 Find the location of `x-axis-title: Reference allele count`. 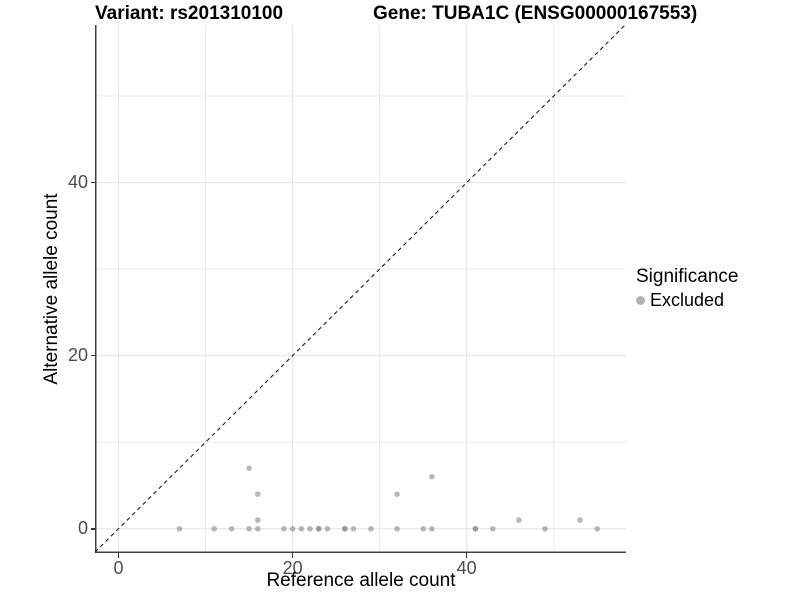

x-axis-title: Reference allele count is located at coordinates (361, 580).